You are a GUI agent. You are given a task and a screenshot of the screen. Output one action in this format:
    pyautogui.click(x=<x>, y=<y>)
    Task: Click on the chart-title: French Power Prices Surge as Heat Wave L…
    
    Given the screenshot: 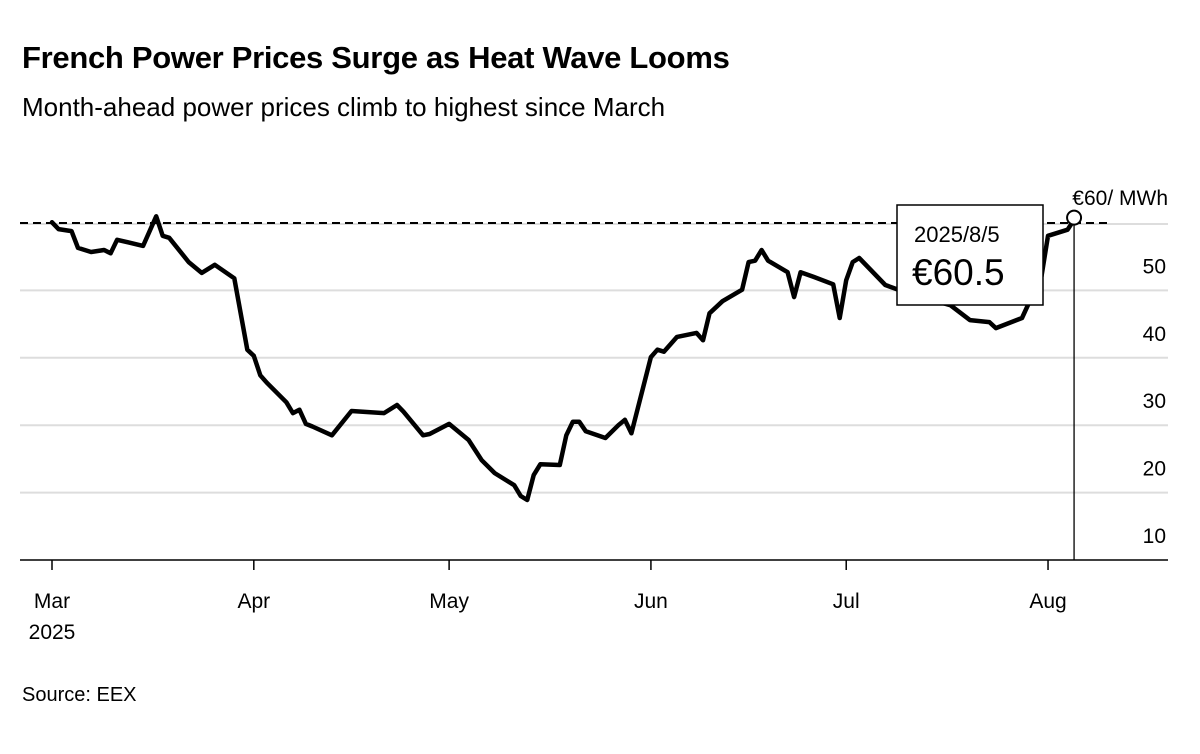 What is the action you would take?
    pyautogui.click(x=376, y=57)
    